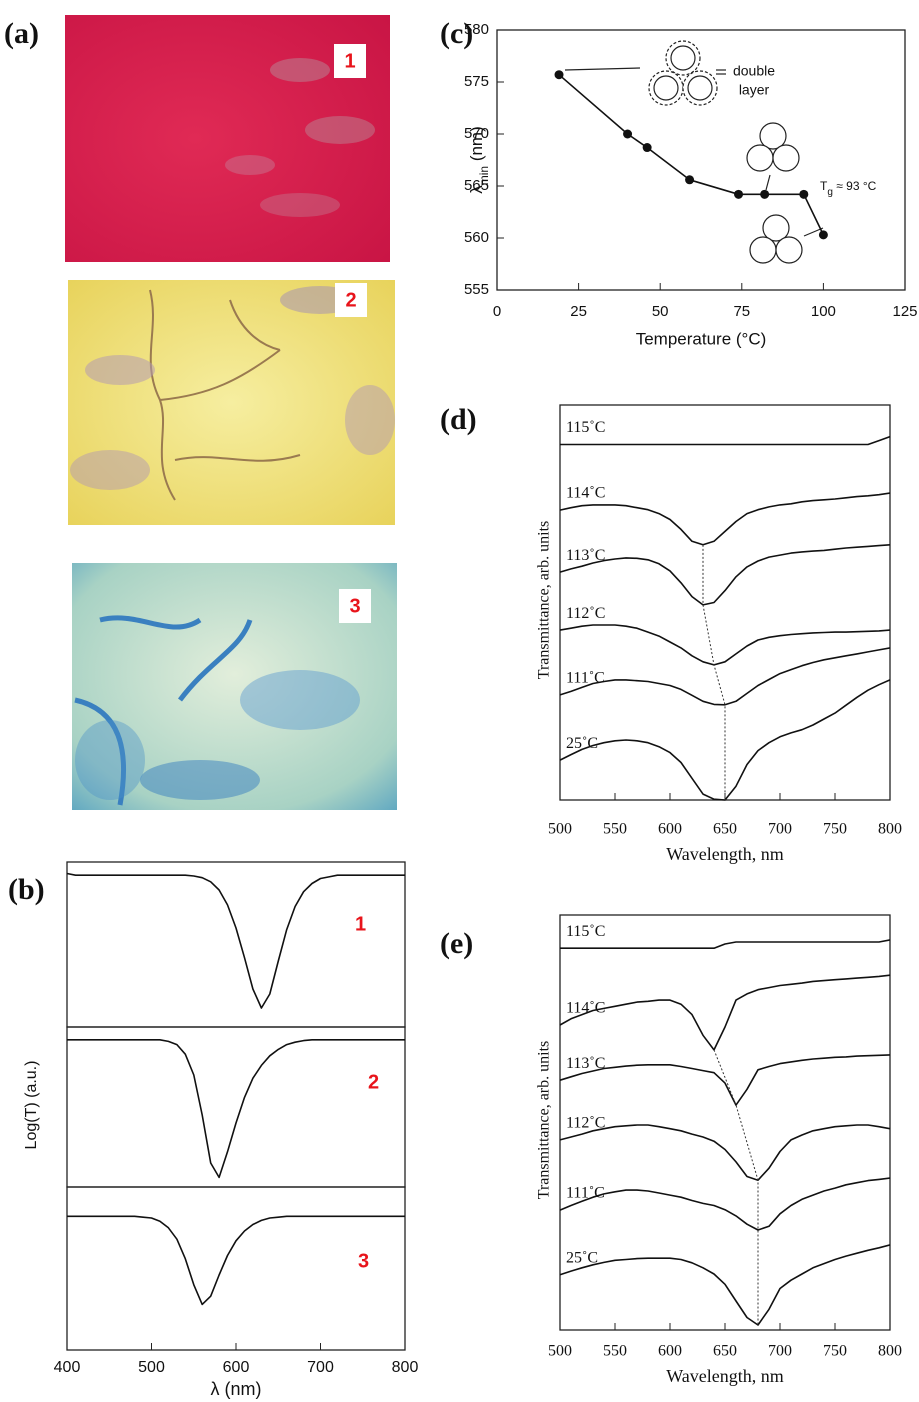 This screenshot has width=919, height=1402. Describe the element at coordinates (660, 311) in the screenshot. I see `x-tick-label: 50` at that location.